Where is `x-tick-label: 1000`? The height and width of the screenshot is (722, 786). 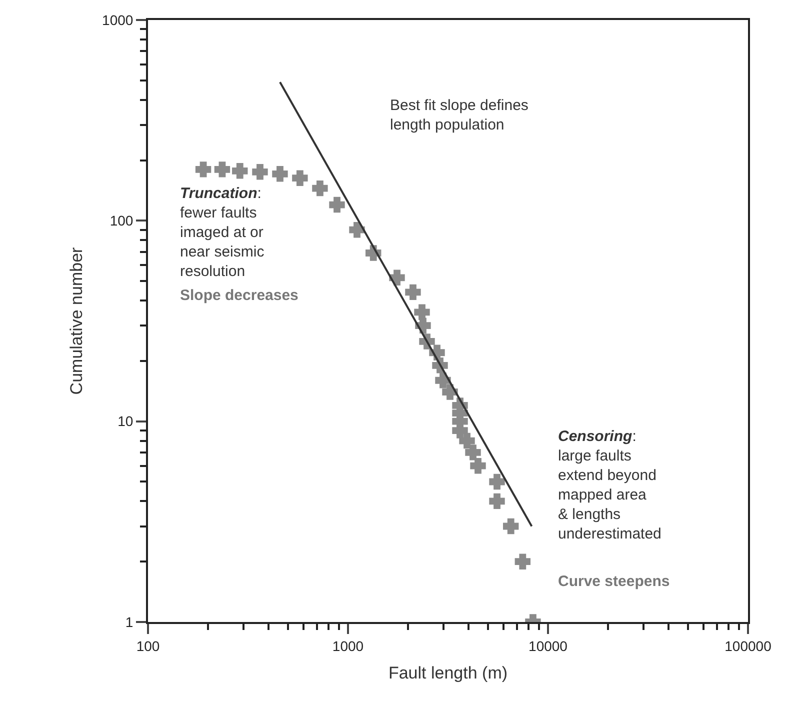 x-tick-label: 1000 is located at coordinates (348, 646).